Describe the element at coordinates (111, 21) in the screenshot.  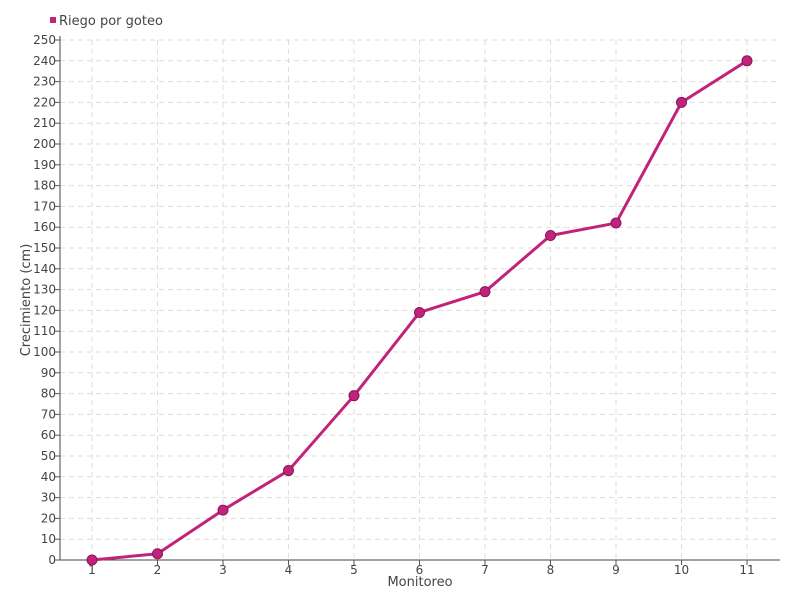
I see `legend-label: Riego por goteo` at that location.